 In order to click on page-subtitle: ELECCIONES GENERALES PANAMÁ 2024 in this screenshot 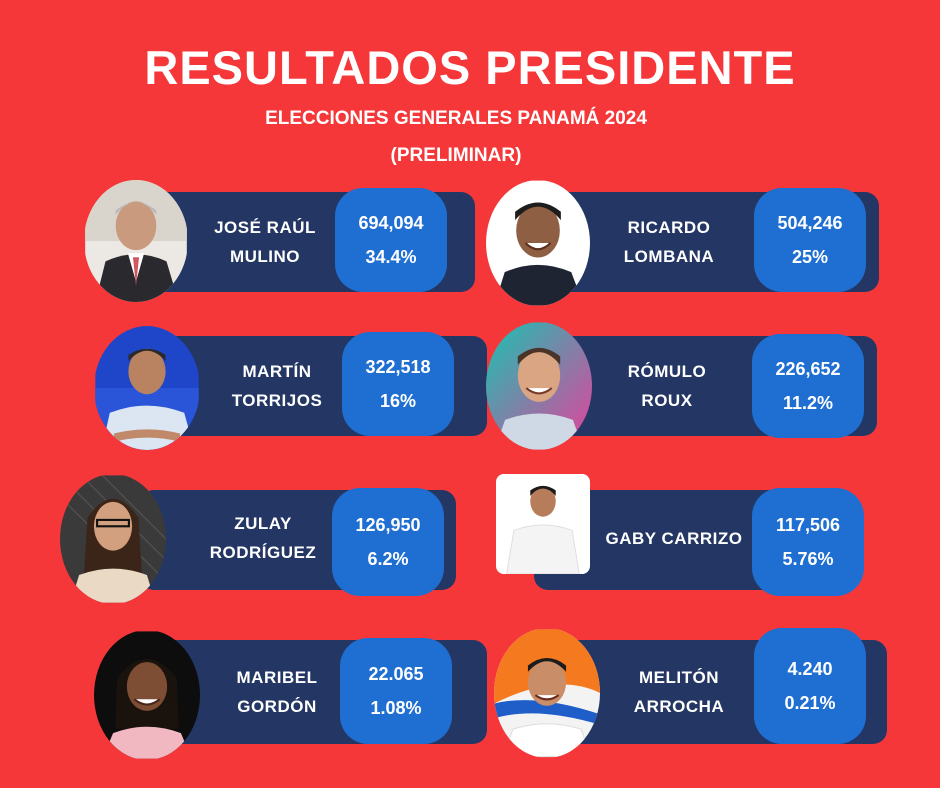, I will do `click(456, 118)`.